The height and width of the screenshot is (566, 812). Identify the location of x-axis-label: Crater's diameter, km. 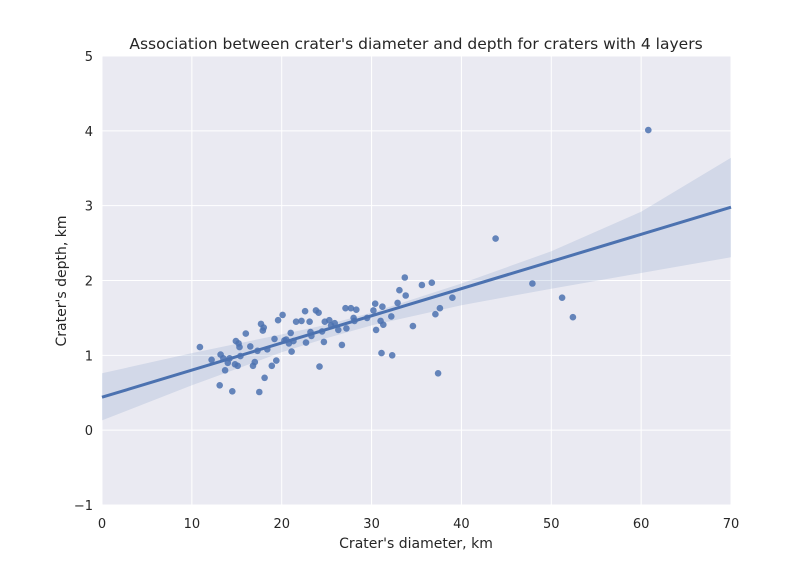
(416, 544).